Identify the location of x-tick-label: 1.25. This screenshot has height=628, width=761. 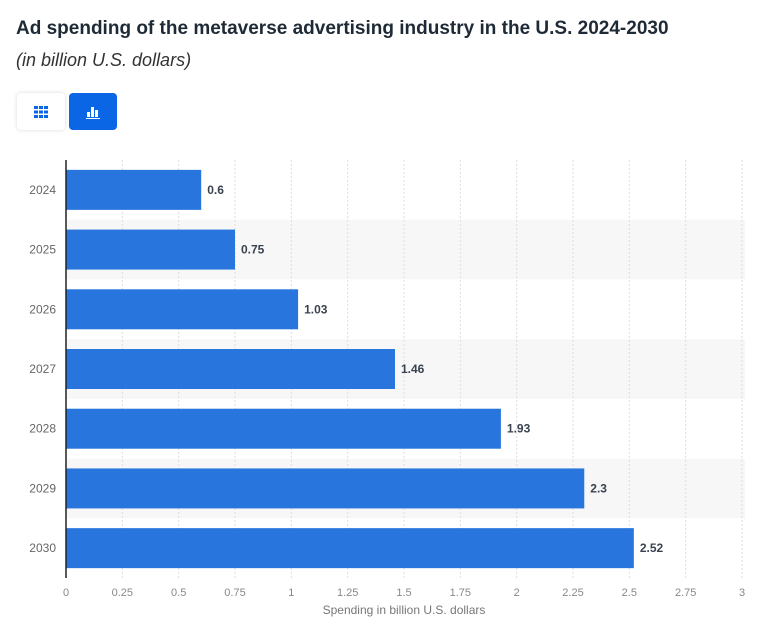
(347, 593).